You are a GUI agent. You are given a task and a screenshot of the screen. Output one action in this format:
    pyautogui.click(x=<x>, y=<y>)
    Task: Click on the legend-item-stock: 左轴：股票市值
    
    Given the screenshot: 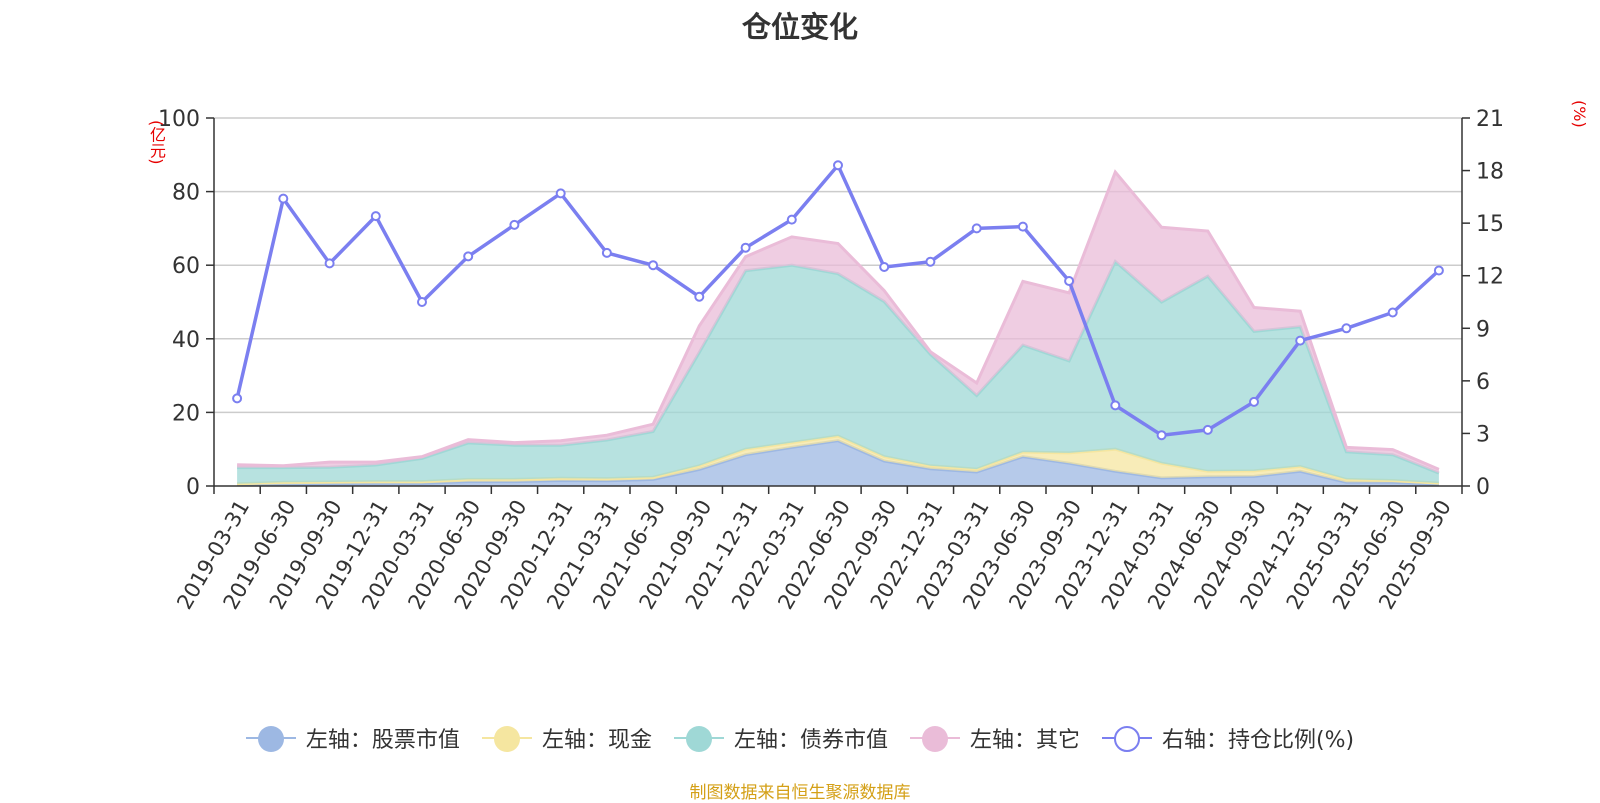 What is the action you would take?
    pyautogui.click(x=352, y=738)
    